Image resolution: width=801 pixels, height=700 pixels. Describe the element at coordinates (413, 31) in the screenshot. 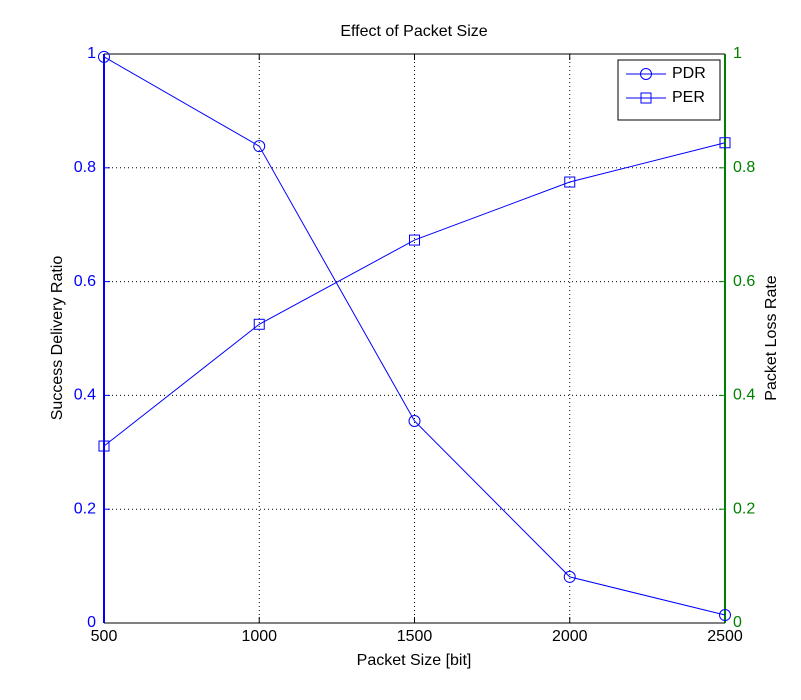

I see `chart-title: Effect of Packet Size` at that location.